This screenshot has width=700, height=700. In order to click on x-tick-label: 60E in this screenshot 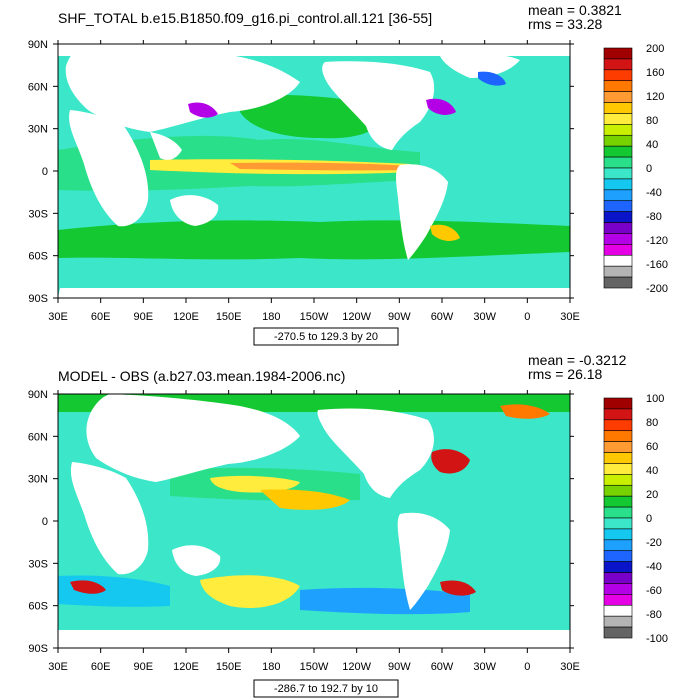, I will do `click(101, 317)`.